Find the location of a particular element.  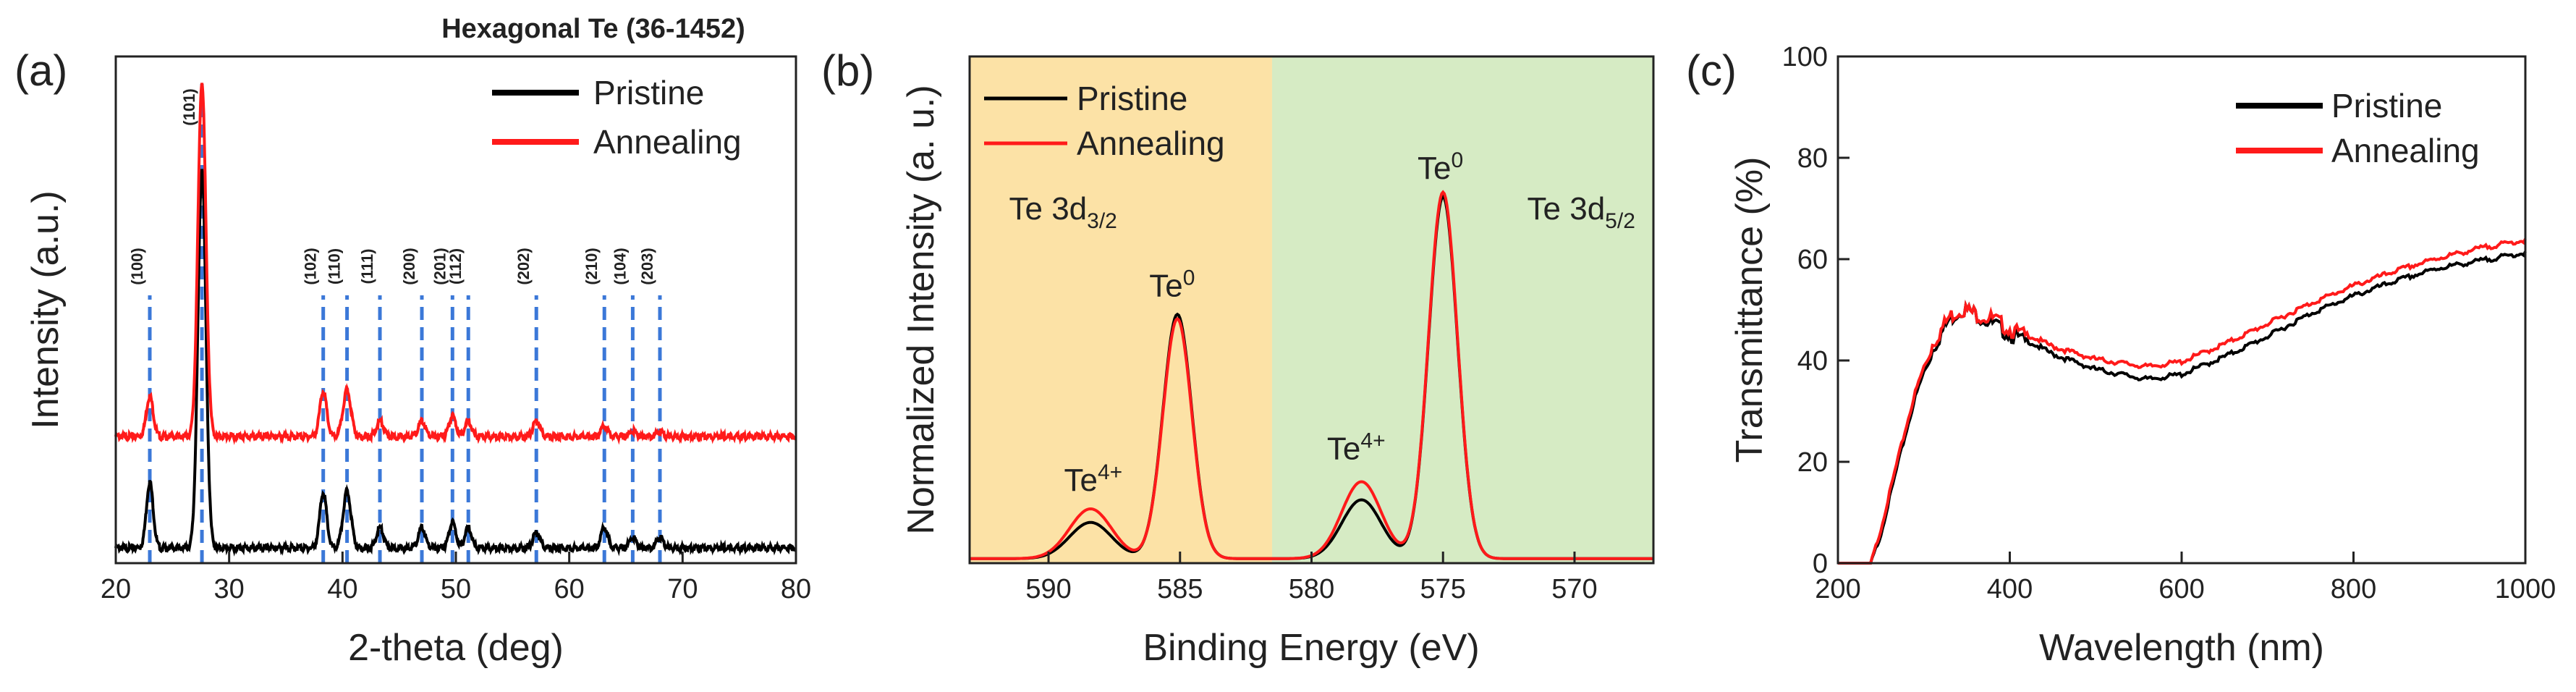

x-tick-label: 575 is located at coordinates (1443, 589).